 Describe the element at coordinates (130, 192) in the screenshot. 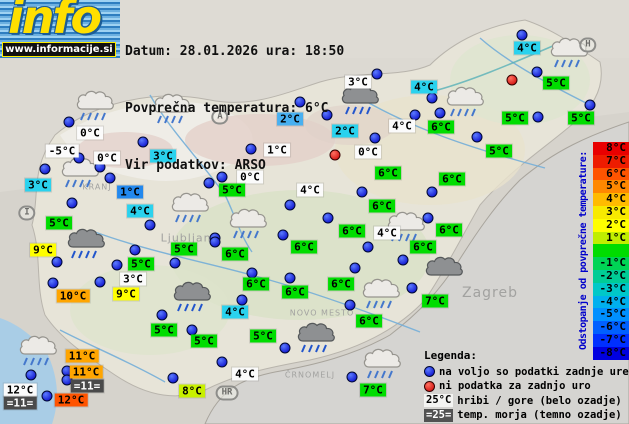

I see `temp-label: 1°C` at that location.